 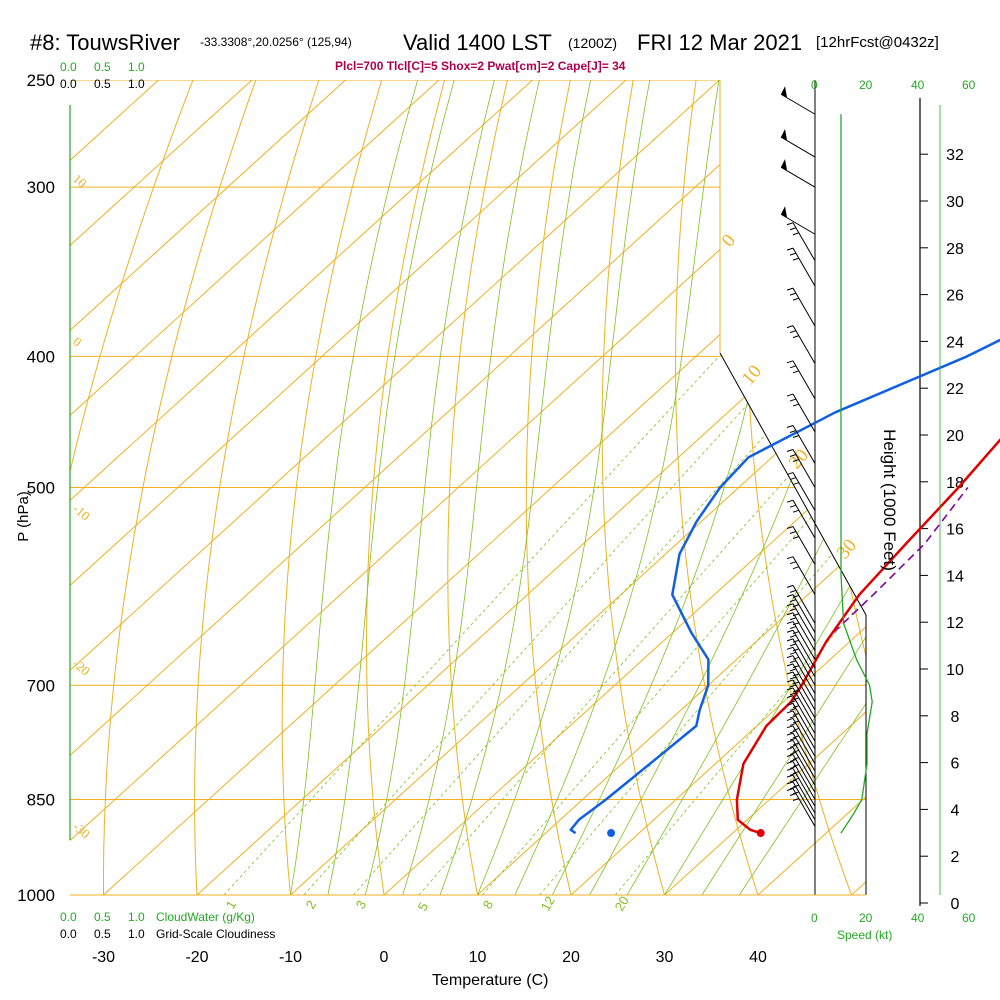 What do you see at coordinates (81, 512) in the screenshot?
I see `dry-adiabat-label-2: -10` at bounding box center [81, 512].